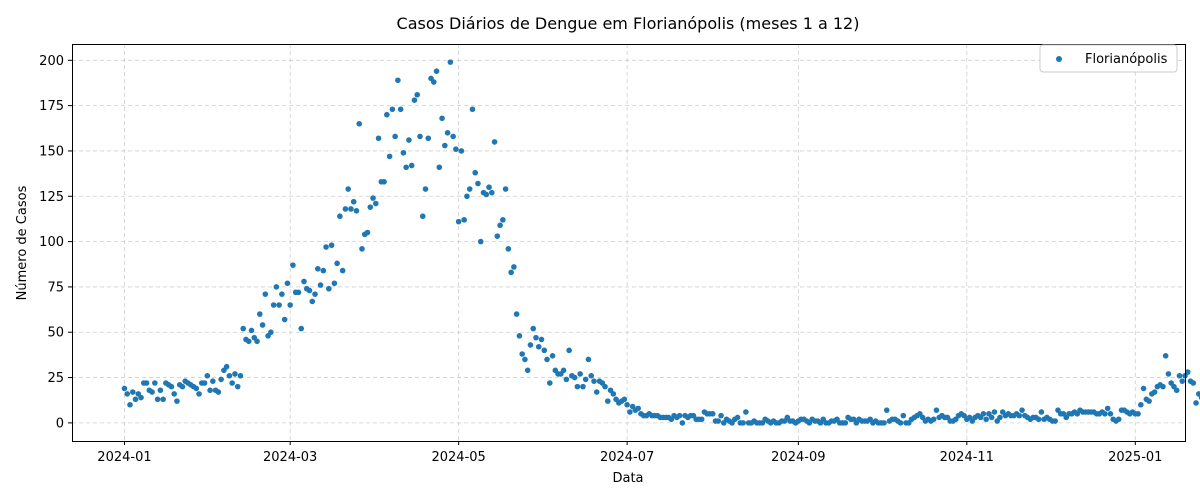  What do you see at coordinates (1059, 59) in the screenshot?
I see `legend-marker` at bounding box center [1059, 59].